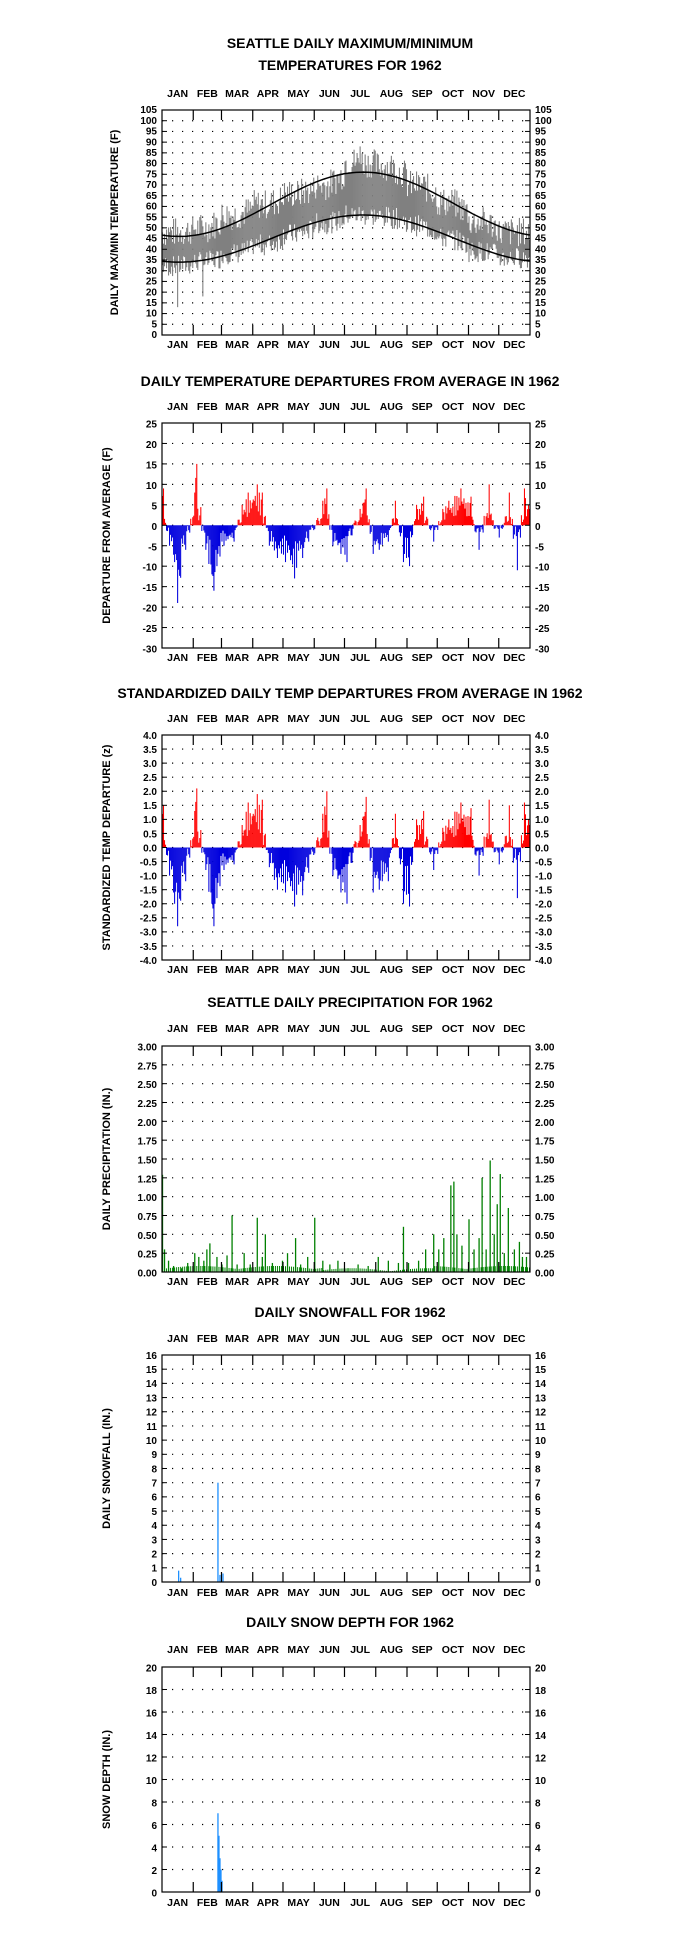  I want to click on y-tick-label-right: 15, so click(541, 465).